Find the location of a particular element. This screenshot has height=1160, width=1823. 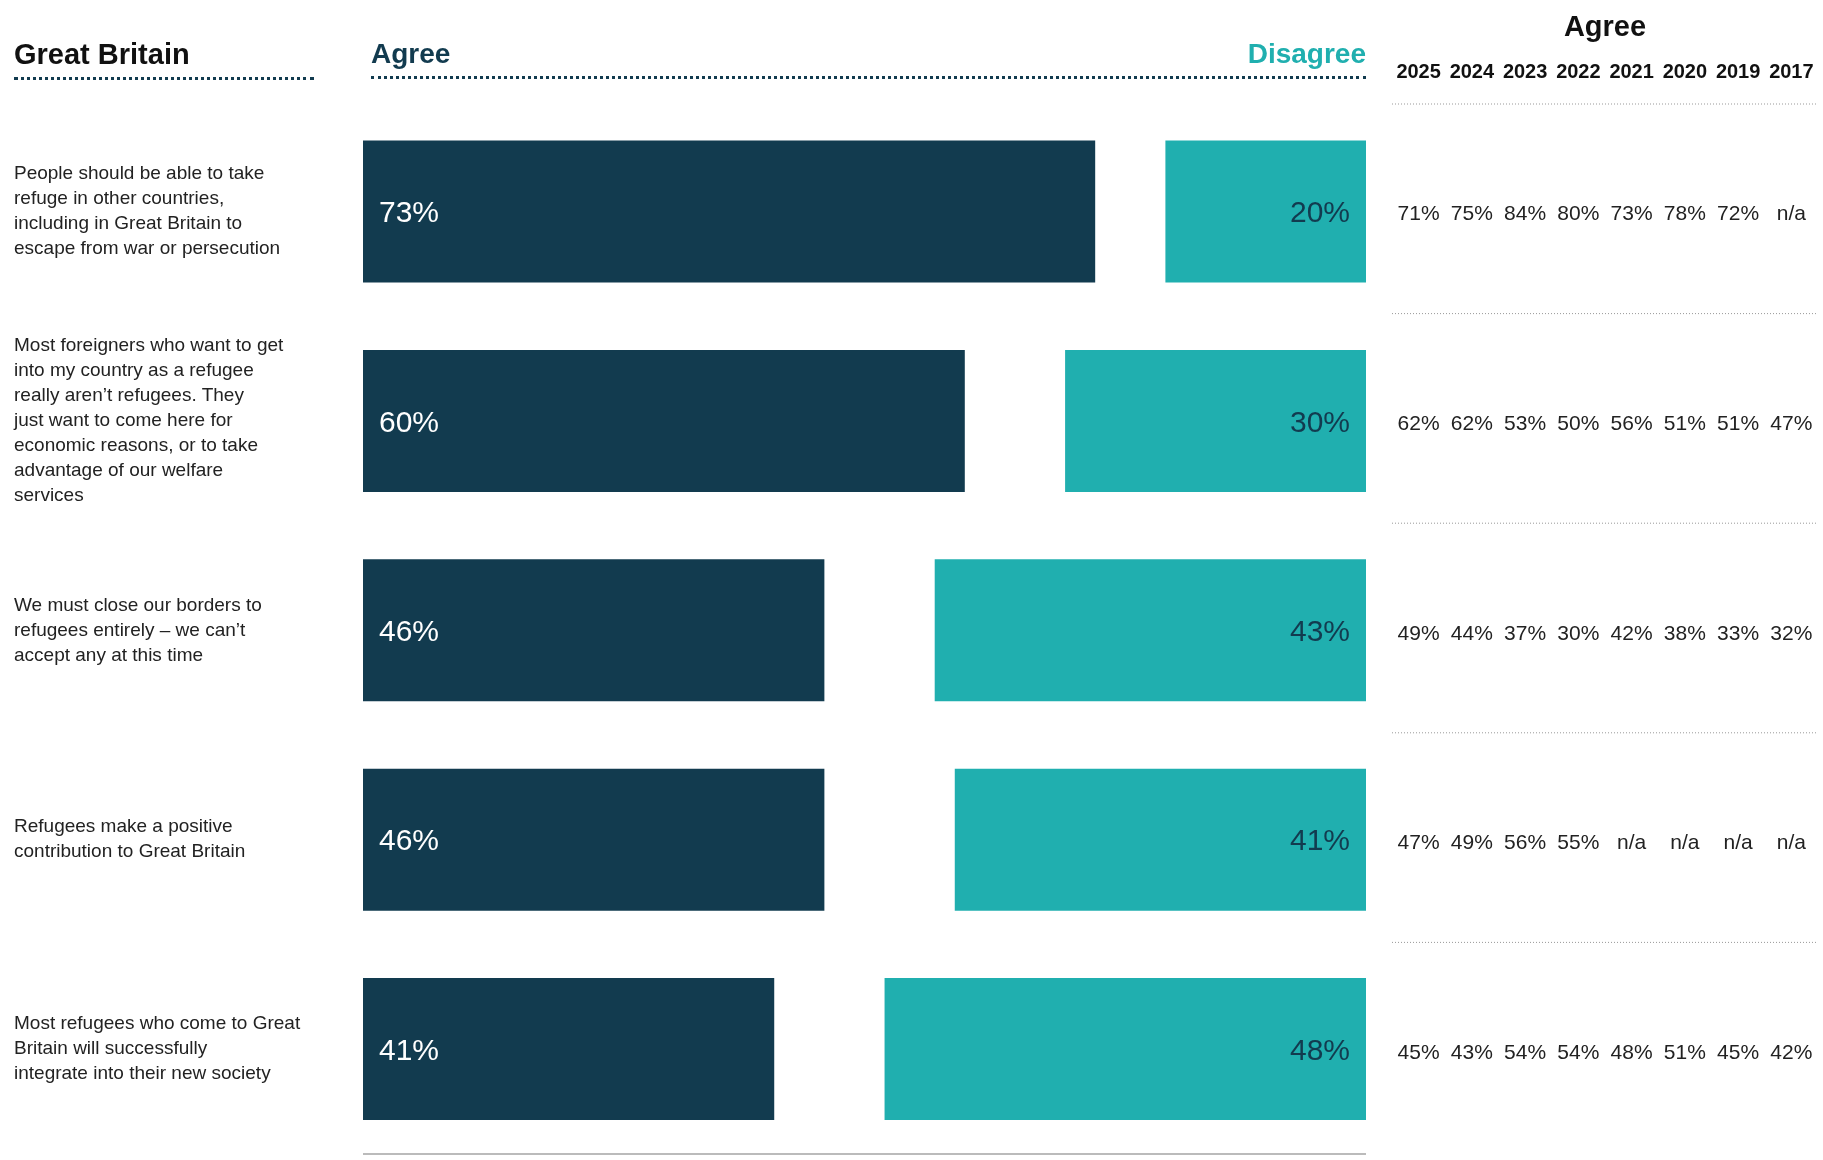

data-label: 20% is located at coordinates (1319, 212).